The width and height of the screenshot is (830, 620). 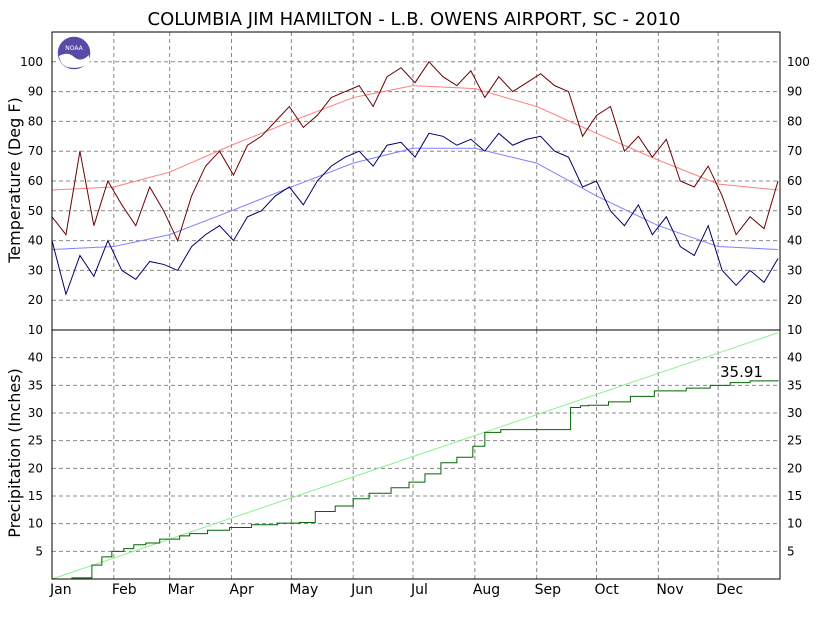 I want to click on precip-tick-left: 30, so click(x=35, y=413).